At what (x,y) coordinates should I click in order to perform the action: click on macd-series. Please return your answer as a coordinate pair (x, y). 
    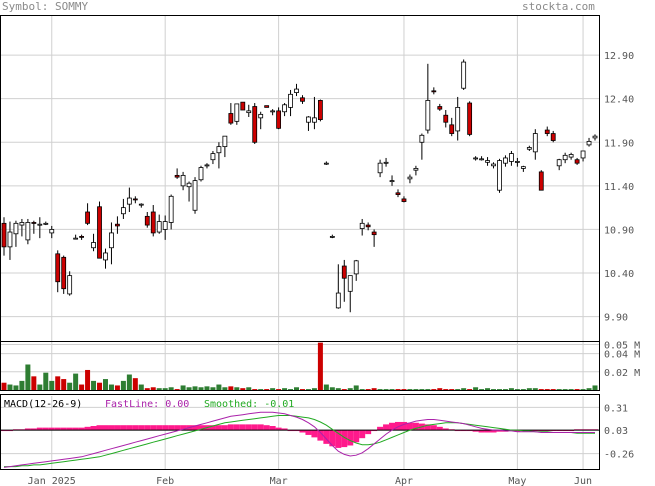
    Looking at the image, I should click on (299, 439).